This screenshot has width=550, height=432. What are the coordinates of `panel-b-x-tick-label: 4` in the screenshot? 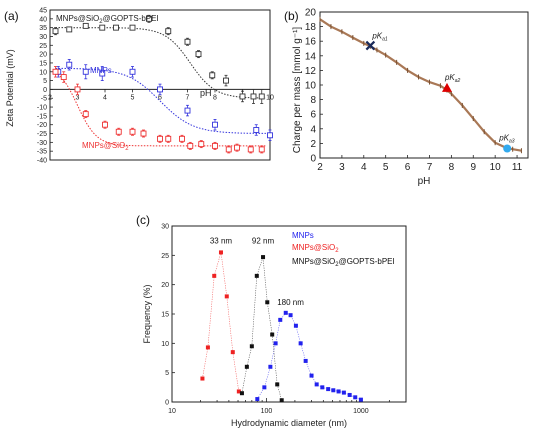 It's located at (364, 167).